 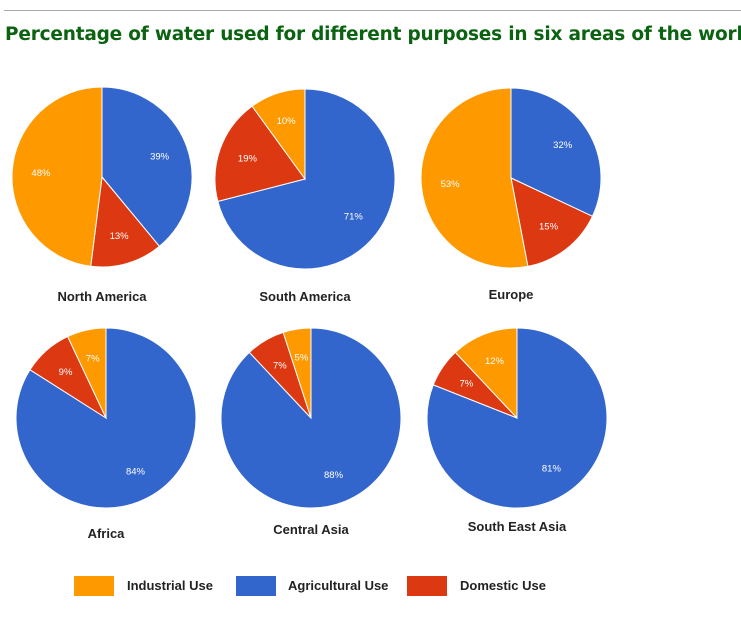 What do you see at coordinates (106, 434) in the screenshot?
I see `pie-africa: 84% 9% 7% Africa` at bounding box center [106, 434].